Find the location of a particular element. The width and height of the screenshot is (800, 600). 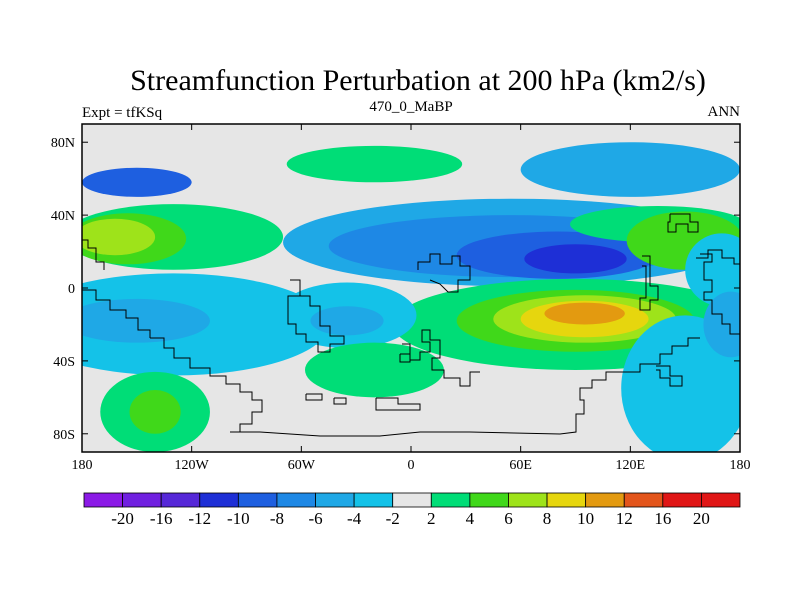

coastline-mexico is located at coordinates (116, 313).